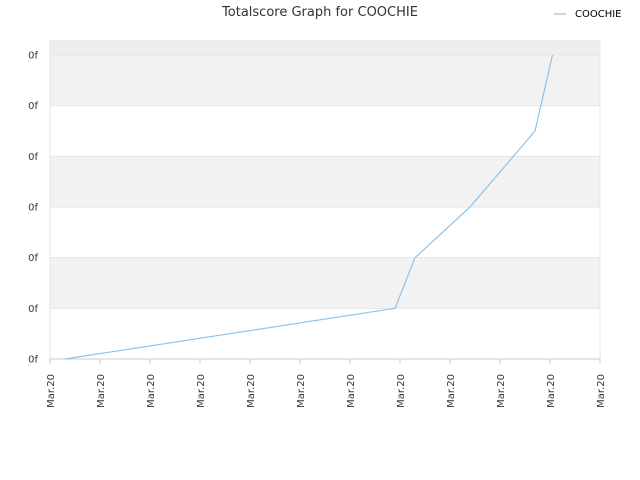 This screenshot has width=640, height=480. Describe the element at coordinates (325, 47) in the screenshot. I see `plot-band-top` at that location.